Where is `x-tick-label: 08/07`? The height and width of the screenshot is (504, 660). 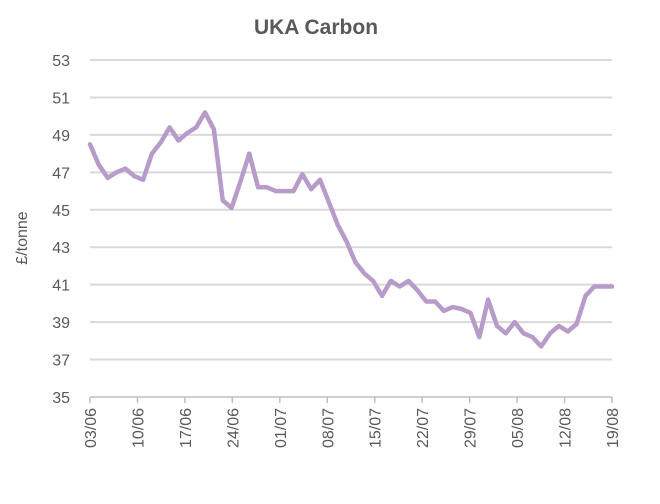
x-tick-label: 08/07 is located at coordinates (328, 428).